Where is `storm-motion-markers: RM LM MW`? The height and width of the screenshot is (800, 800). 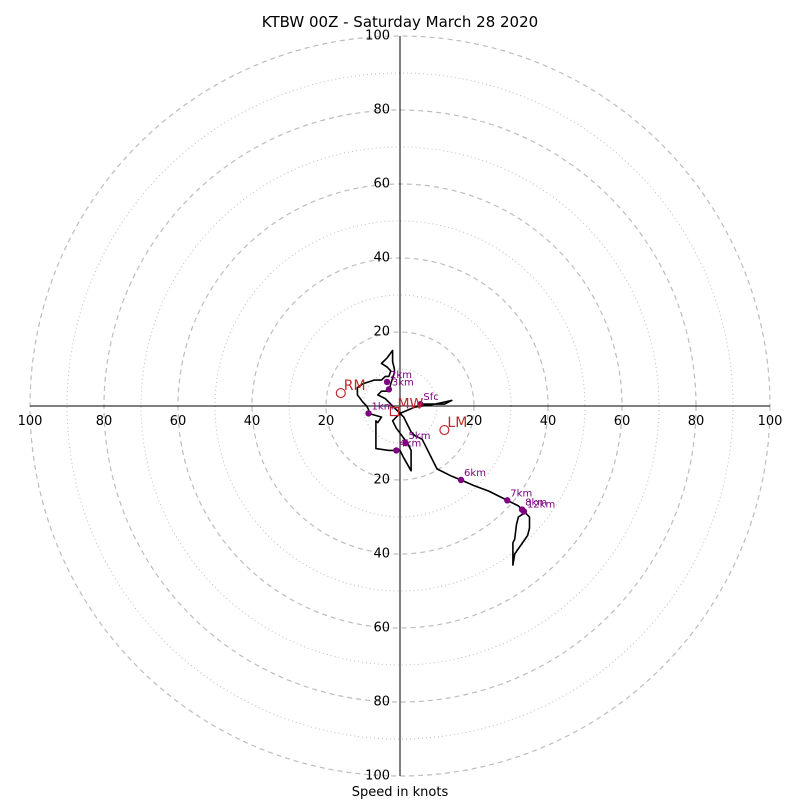 storm-motion-markers: RM LM MW is located at coordinates (401, 407).